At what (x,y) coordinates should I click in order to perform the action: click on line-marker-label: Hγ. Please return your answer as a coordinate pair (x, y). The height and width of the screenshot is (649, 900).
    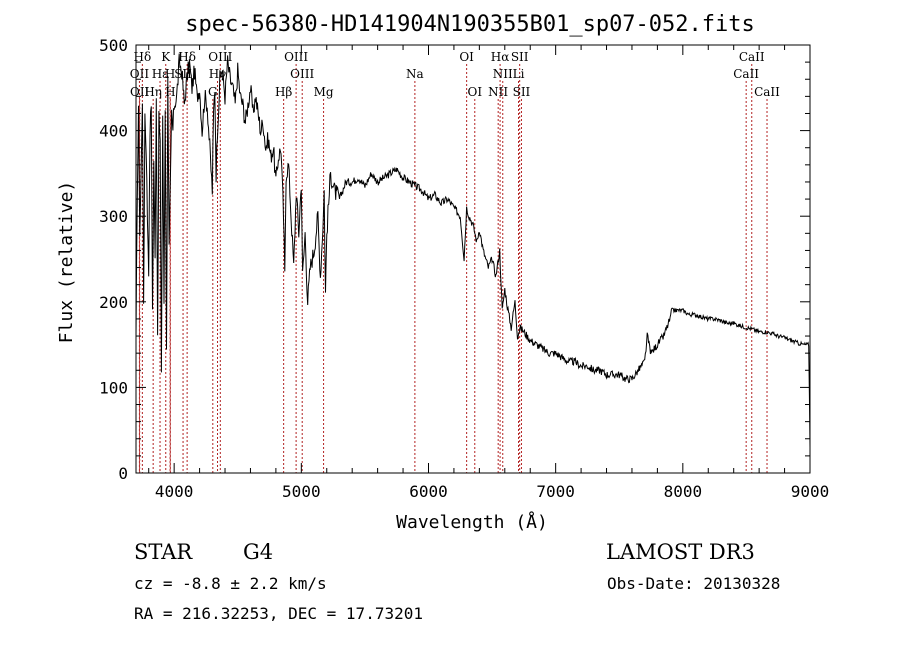
    Looking at the image, I should click on (218, 74).